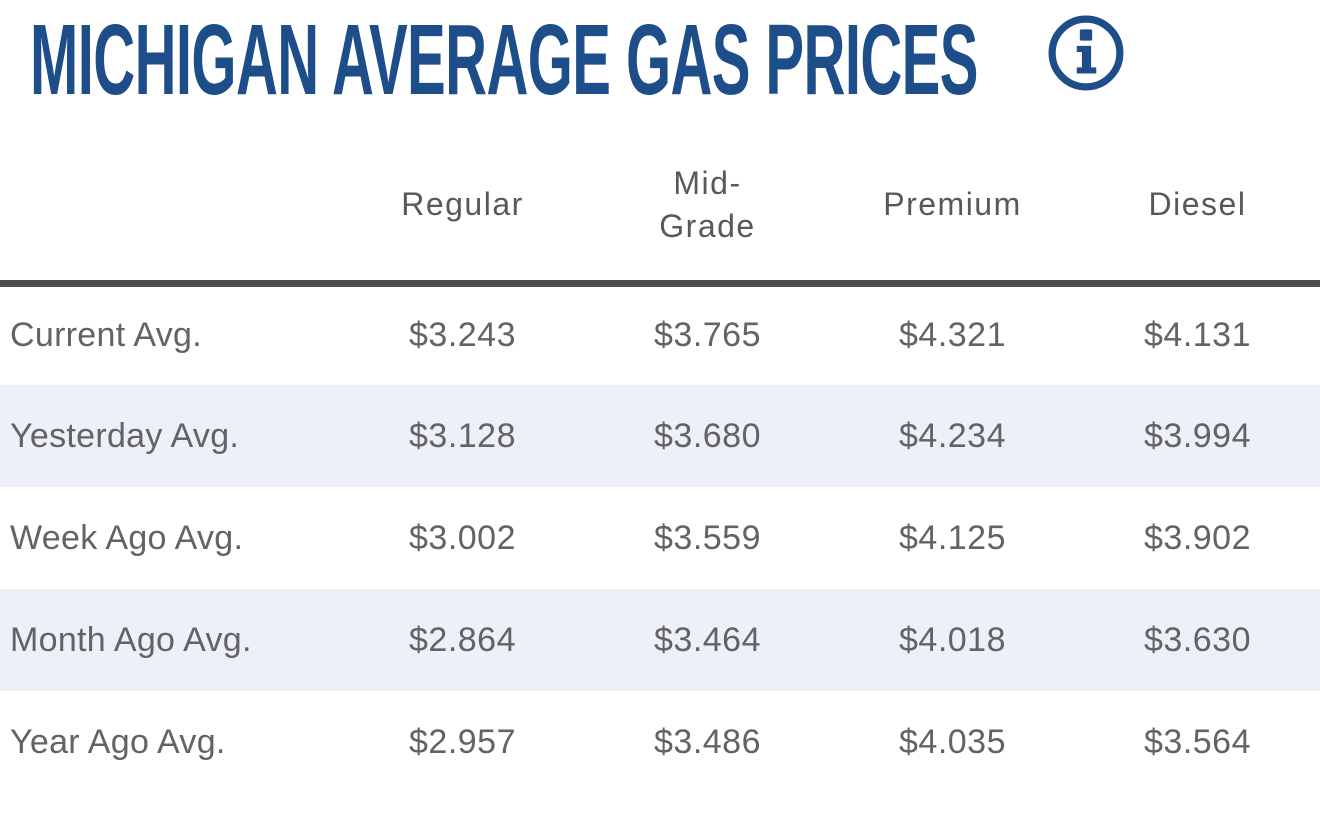 Image resolution: width=1320 pixels, height=827 pixels. Describe the element at coordinates (952, 537) in the screenshot. I see `price-cell-premium: $4.125` at that location.